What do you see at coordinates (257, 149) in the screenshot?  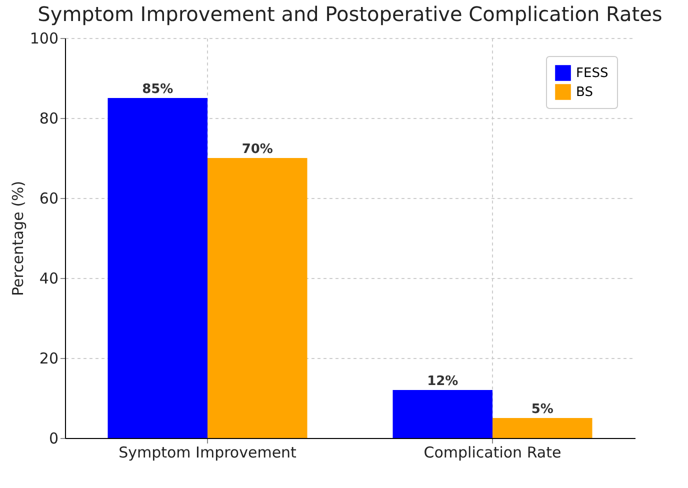 I see `data-label: 70%` at bounding box center [257, 149].